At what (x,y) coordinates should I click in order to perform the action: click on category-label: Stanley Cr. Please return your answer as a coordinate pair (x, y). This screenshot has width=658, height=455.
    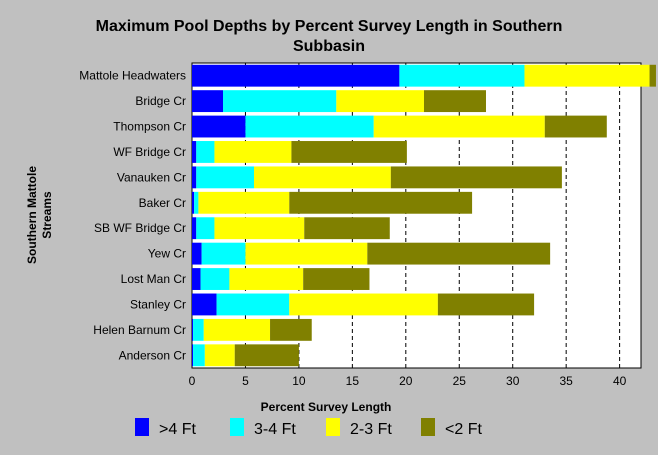
    Looking at the image, I should click on (158, 304).